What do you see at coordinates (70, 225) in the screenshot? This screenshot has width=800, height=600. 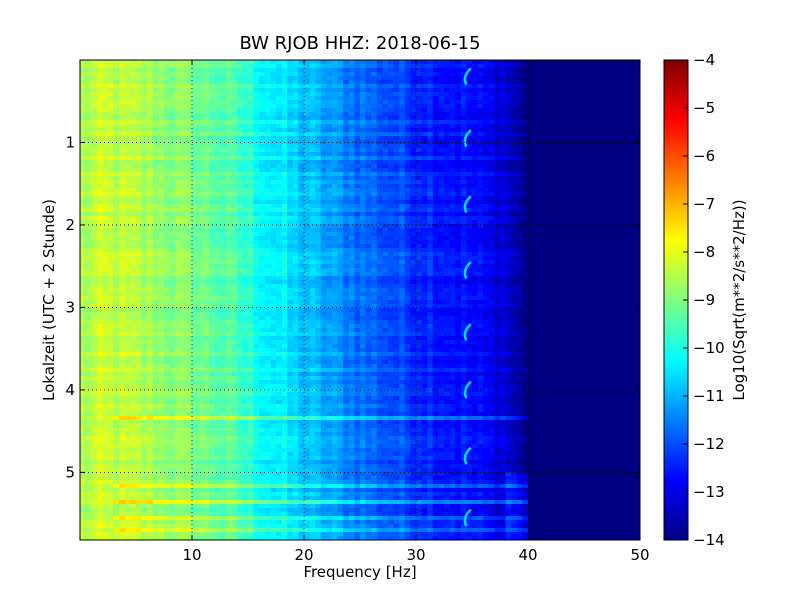 I see `y-tick-label: 2` at bounding box center [70, 225].